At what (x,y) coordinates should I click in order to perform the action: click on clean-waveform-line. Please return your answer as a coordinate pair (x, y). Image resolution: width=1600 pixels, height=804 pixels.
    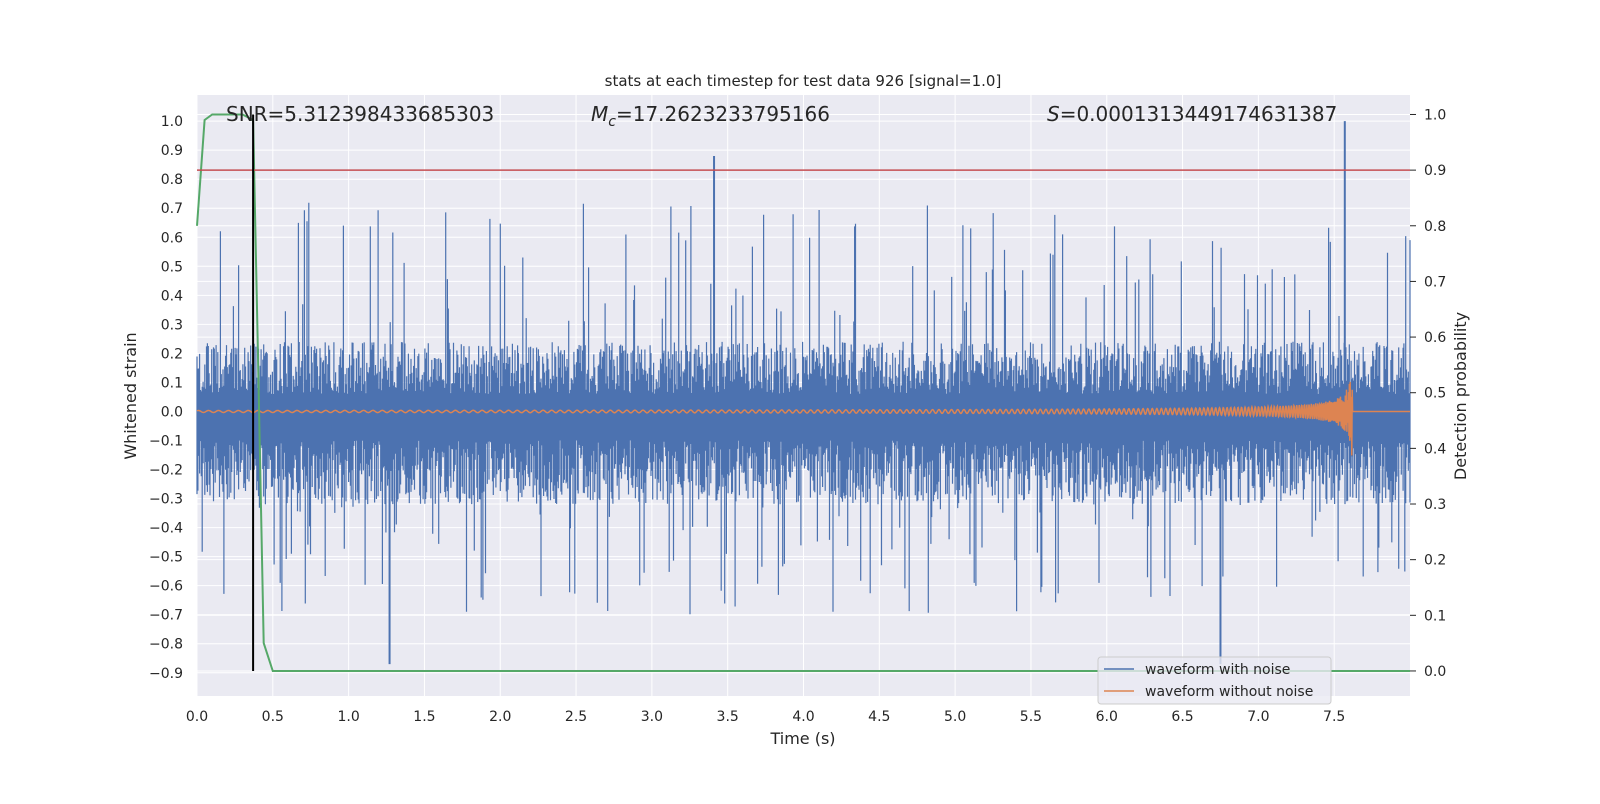
    Looking at the image, I should click on (803, 418).